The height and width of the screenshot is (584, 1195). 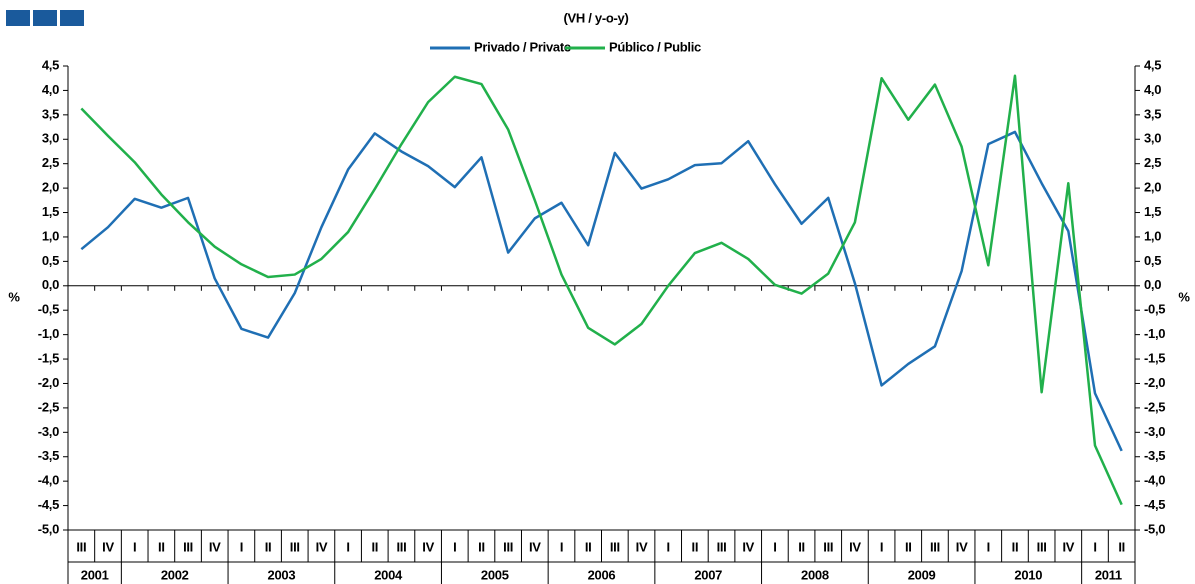 What do you see at coordinates (1152, 187) in the screenshot?
I see `y2-tick-label: 2,0` at bounding box center [1152, 187].